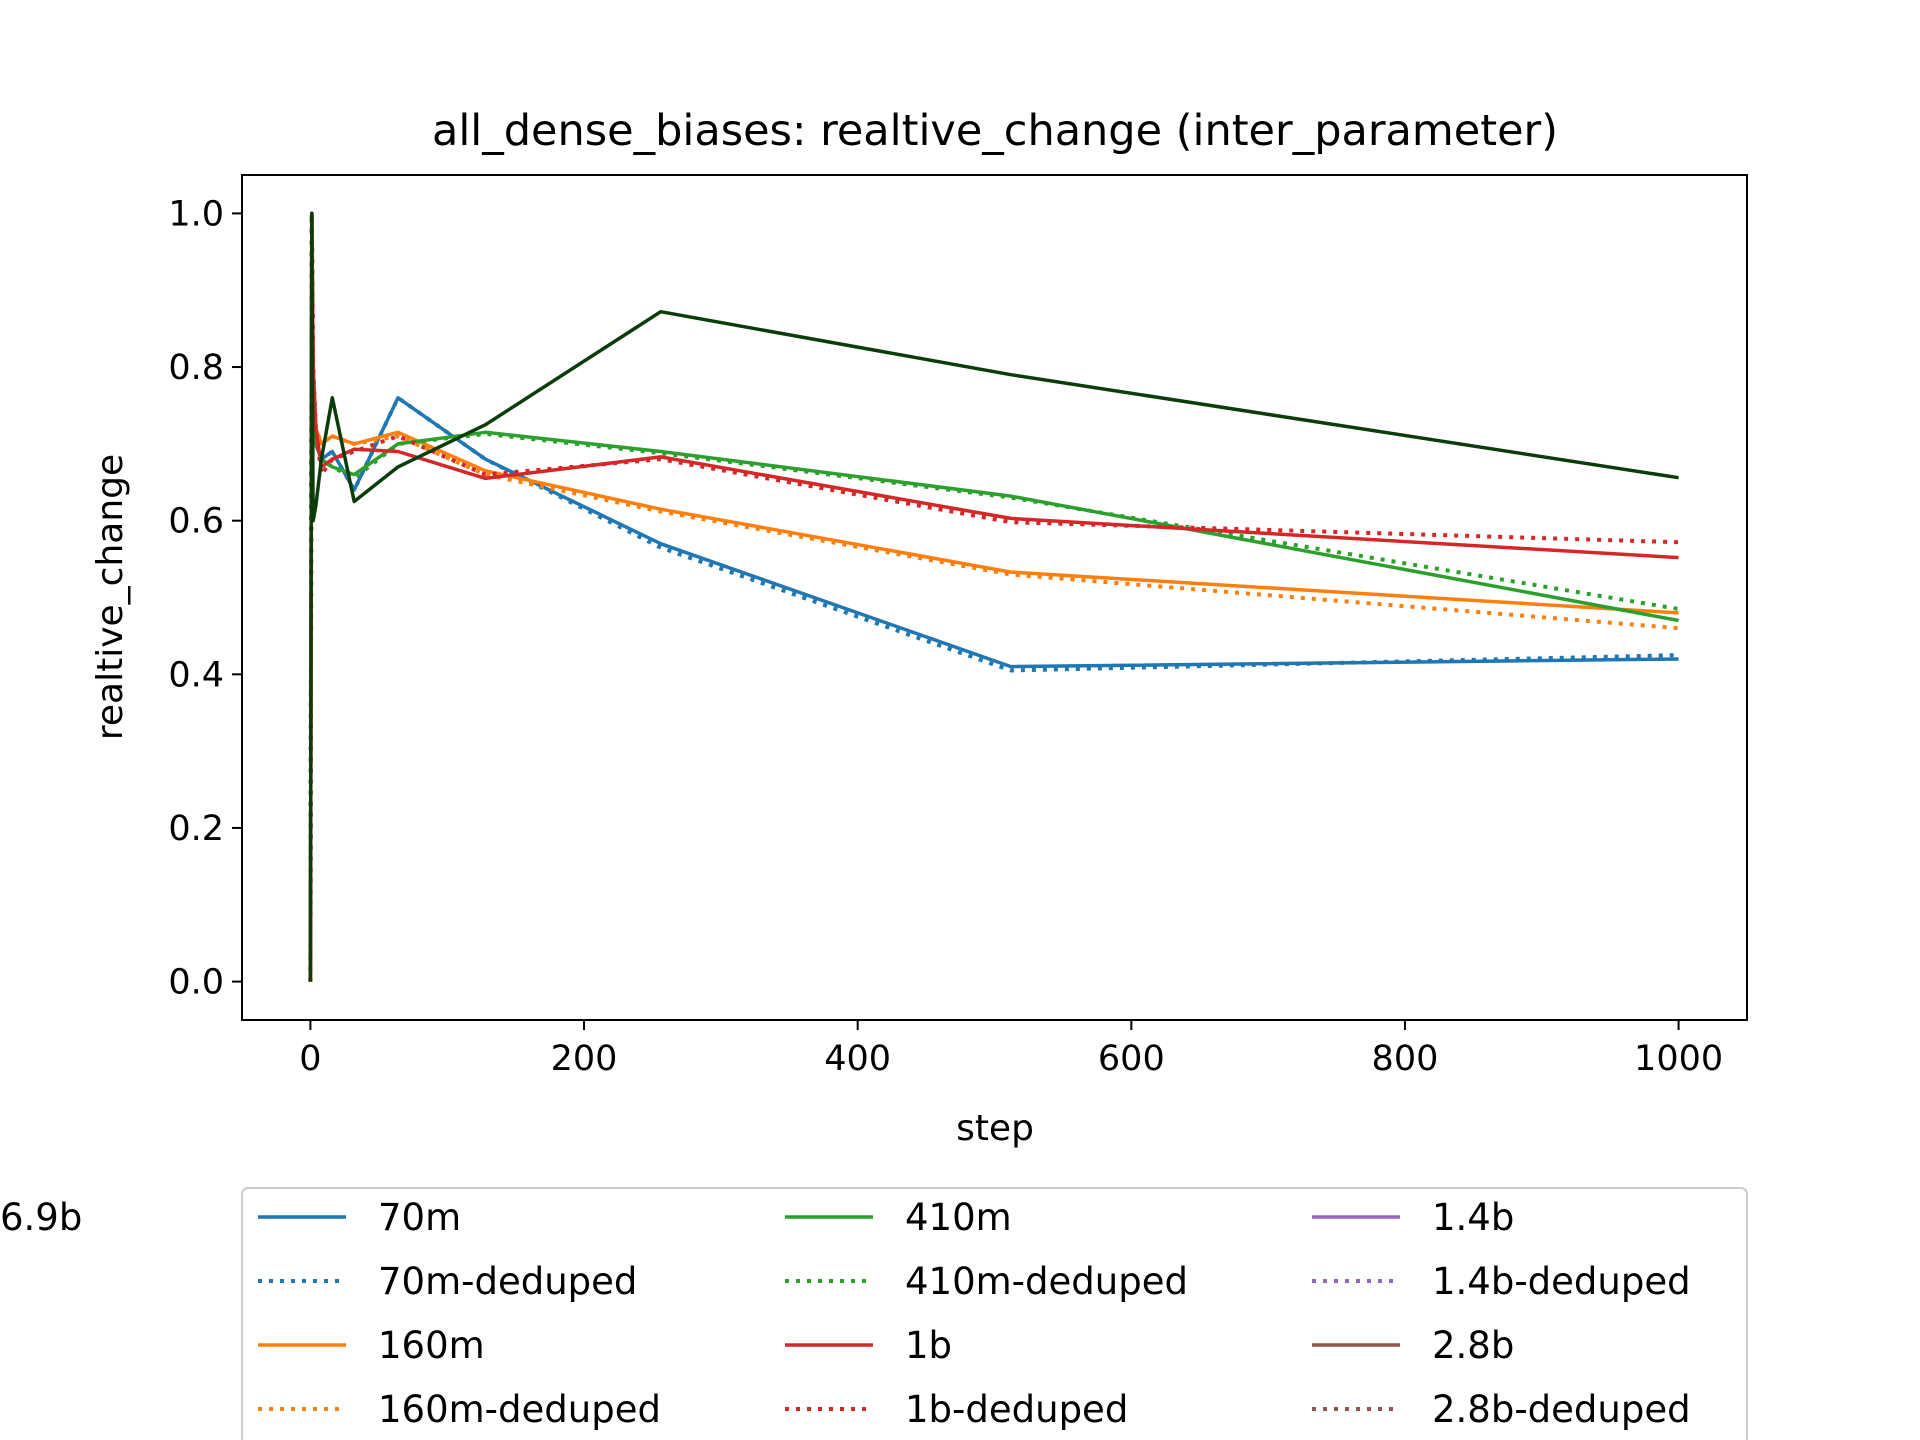 This screenshot has width=1920, height=1440. I want to click on legend-label: 1b, so click(928, 1345).